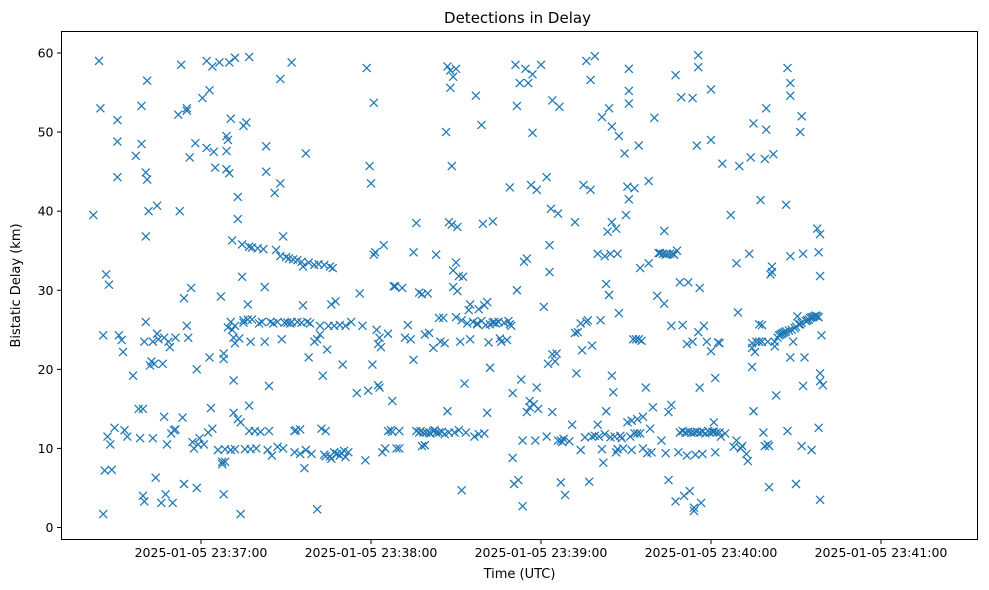 This screenshot has height=590, width=989. I want to click on x-tick-label-0: 2025-01-05 23:37:00, so click(201, 552).